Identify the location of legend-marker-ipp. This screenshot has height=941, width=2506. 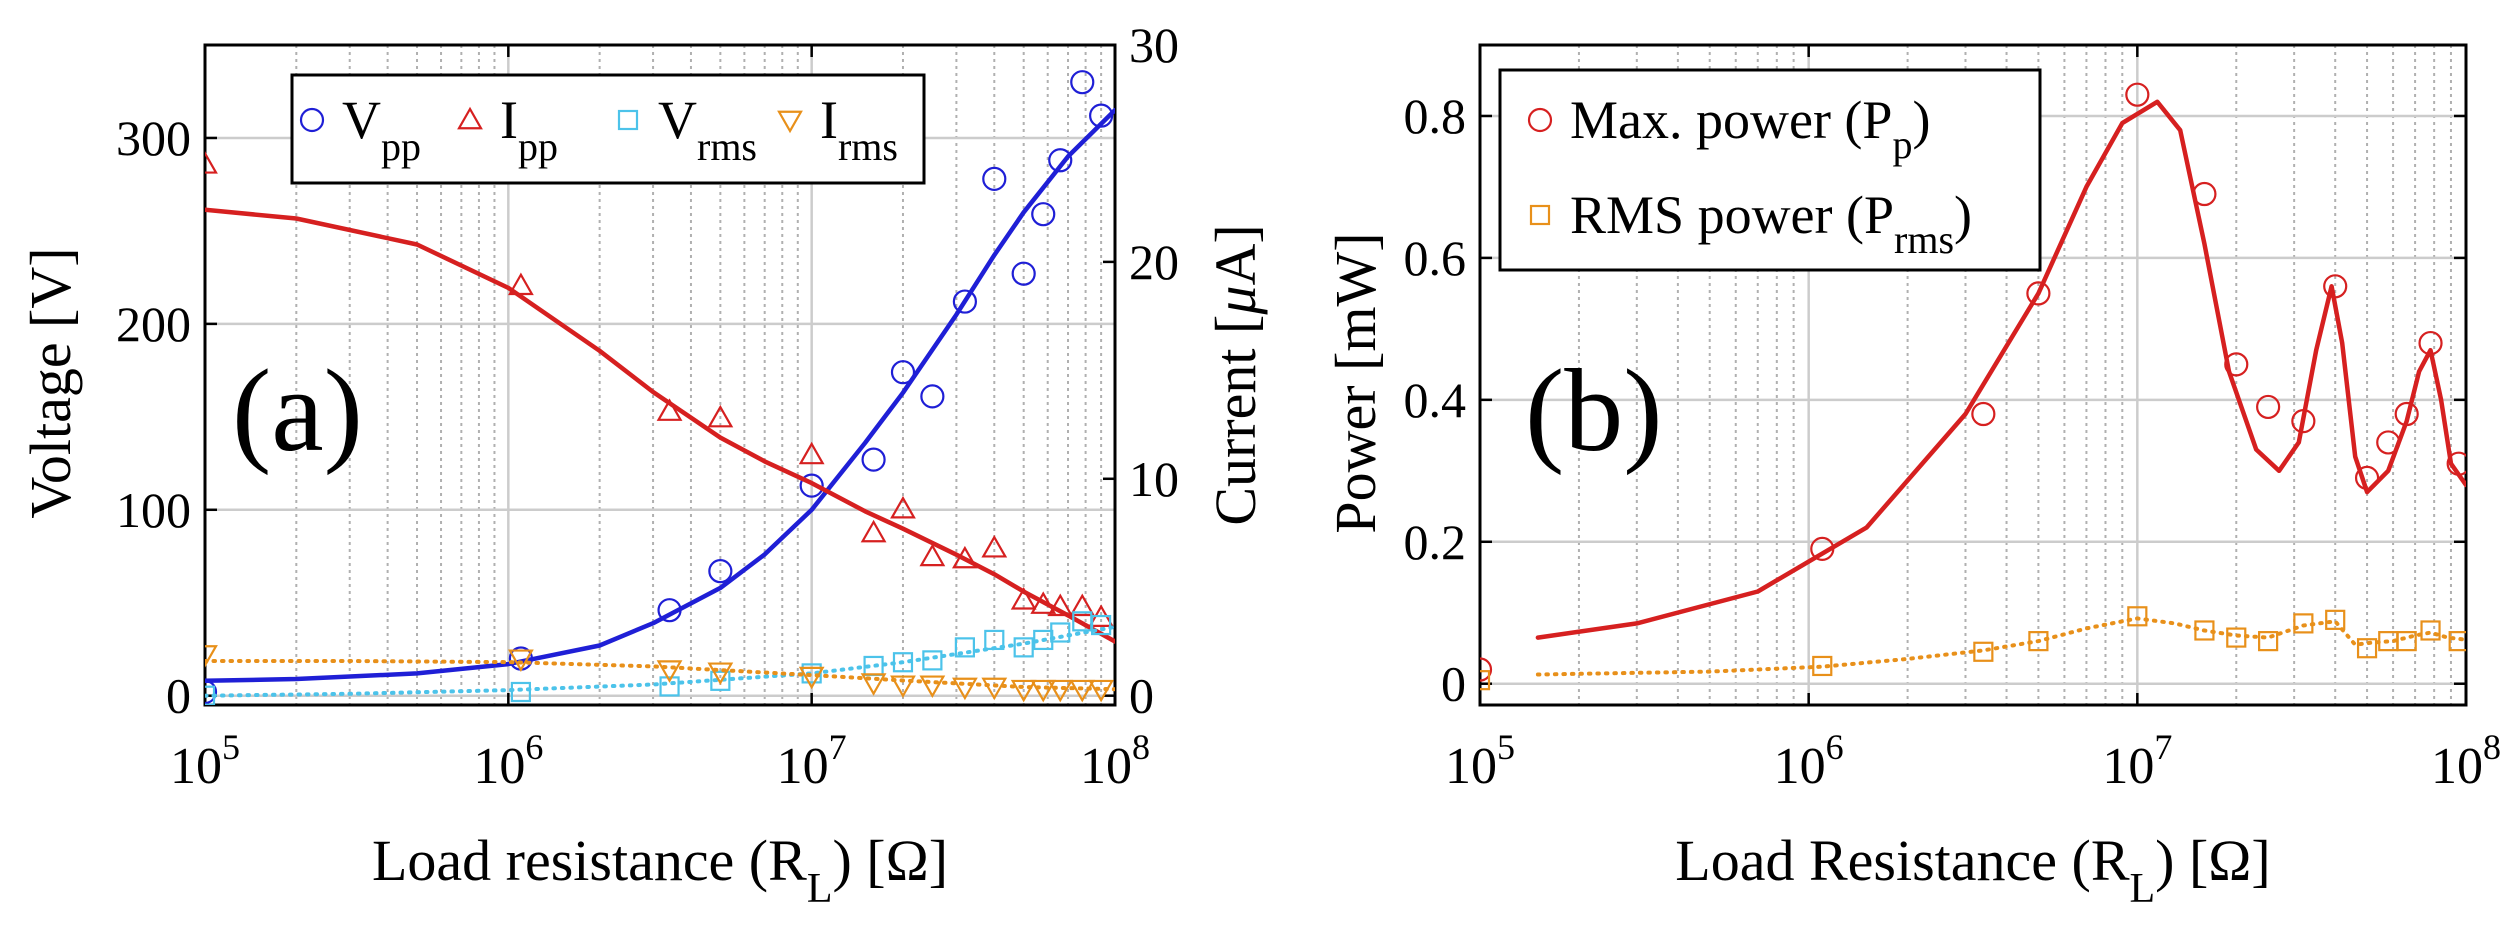
(470, 118).